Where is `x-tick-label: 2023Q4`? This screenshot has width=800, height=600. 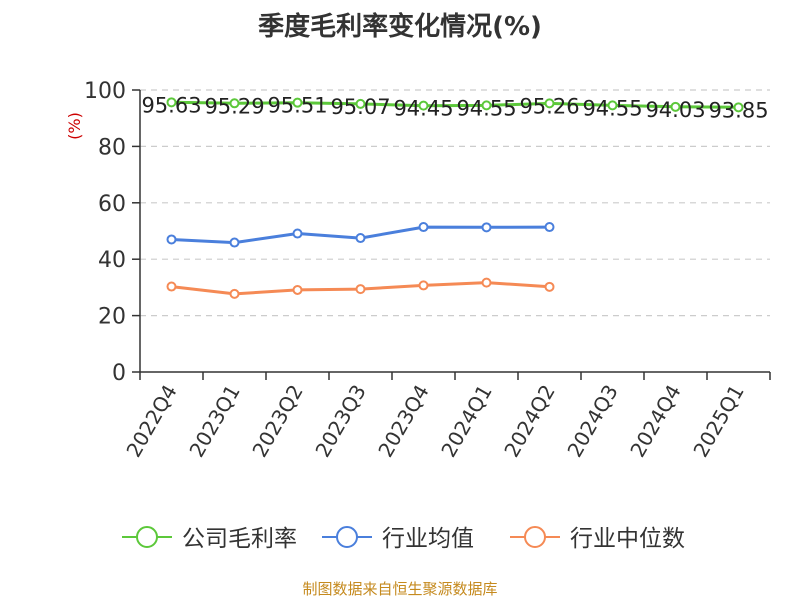
x-tick-label: 2023Q4 is located at coordinates (403, 421).